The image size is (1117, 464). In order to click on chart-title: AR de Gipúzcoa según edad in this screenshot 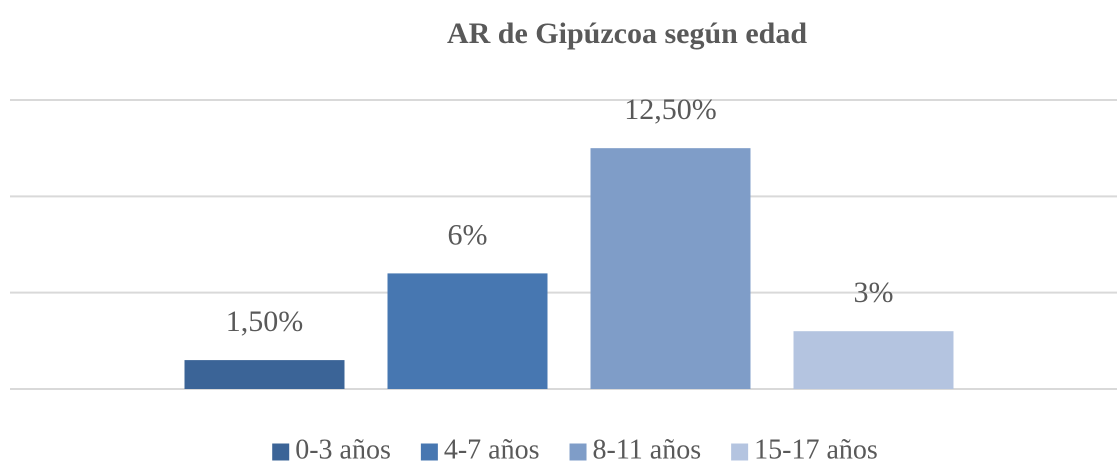, I will do `click(627, 33)`.